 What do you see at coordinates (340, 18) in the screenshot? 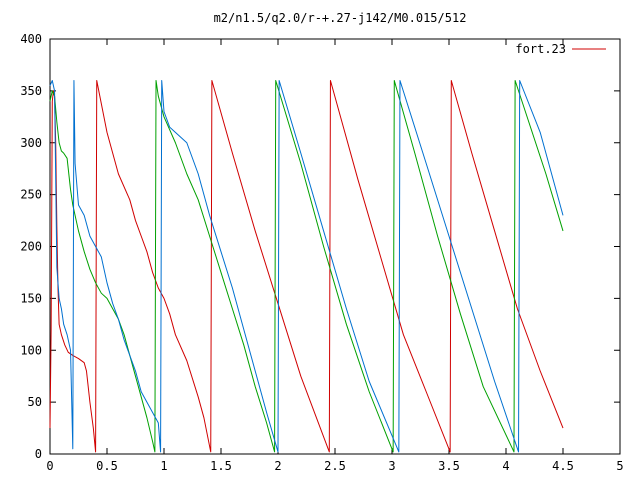
I see `chart-title: m2/n1.5/q2.0/r-+.27-j142/M0.015/512` at bounding box center [340, 18].